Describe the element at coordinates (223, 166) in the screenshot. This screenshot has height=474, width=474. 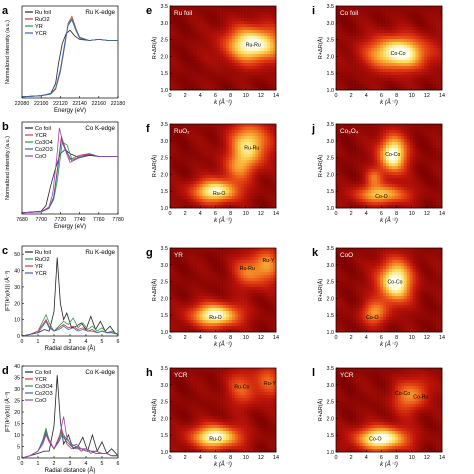
I see `plot-frame` at that location.